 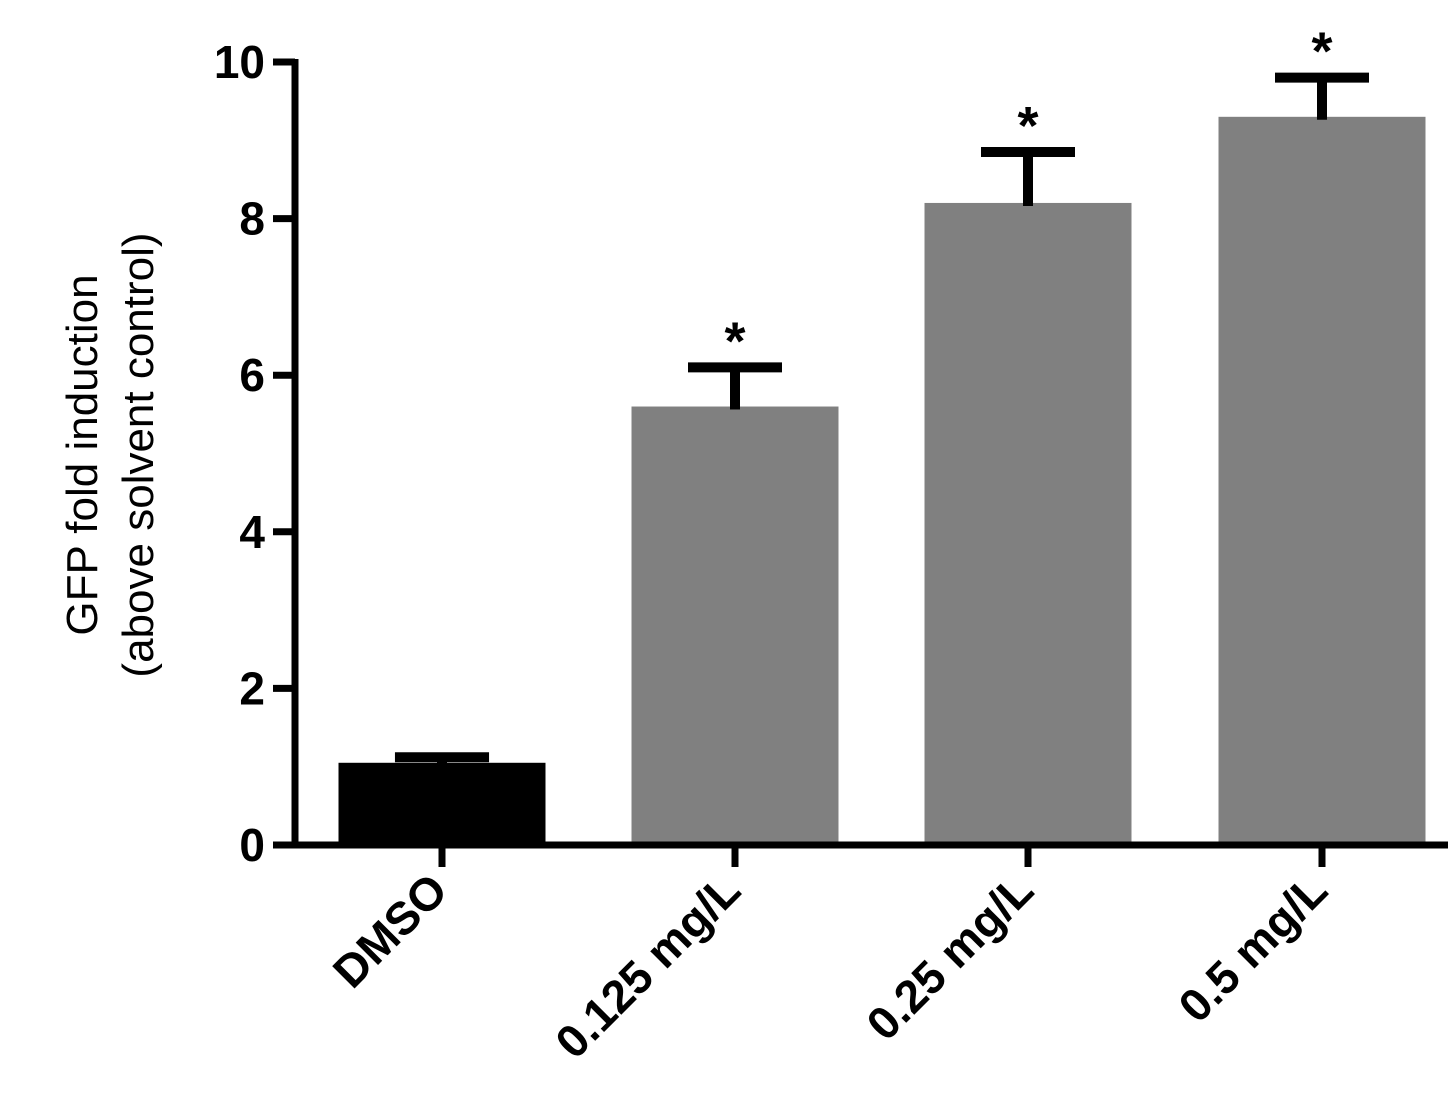 I want to click on y-tick-label-1: 2, so click(x=252, y=688).